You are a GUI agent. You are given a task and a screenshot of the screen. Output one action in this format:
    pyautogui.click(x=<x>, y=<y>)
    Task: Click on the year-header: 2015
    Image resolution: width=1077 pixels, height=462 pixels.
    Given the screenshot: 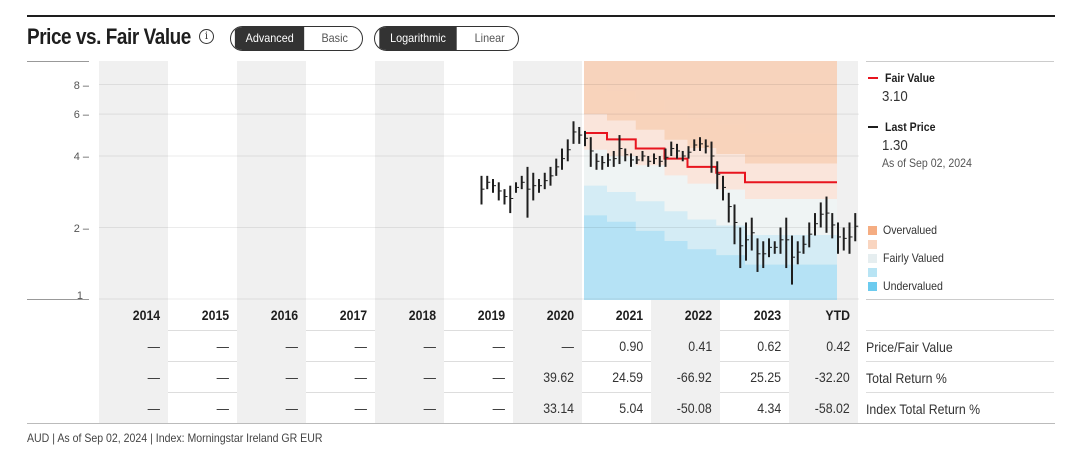 What is the action you would take?
    pyautogui.click(x=215, y=314)
    